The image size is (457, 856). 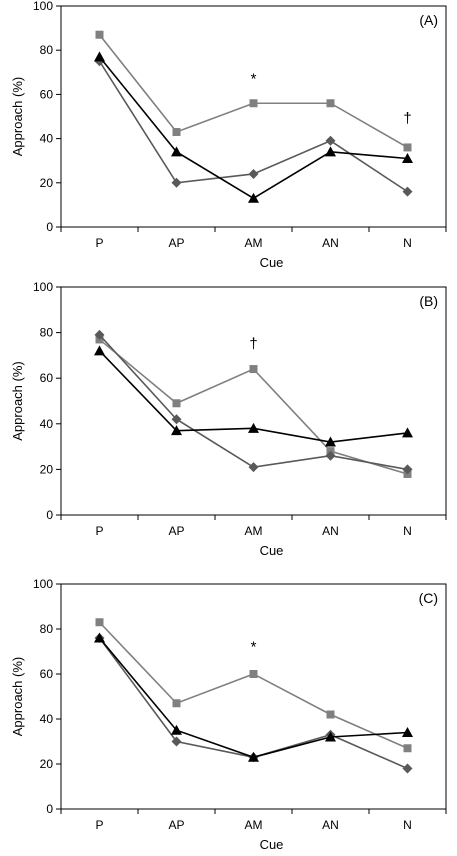 I want to click on panel-label: (B), so click(x=428, y=301).